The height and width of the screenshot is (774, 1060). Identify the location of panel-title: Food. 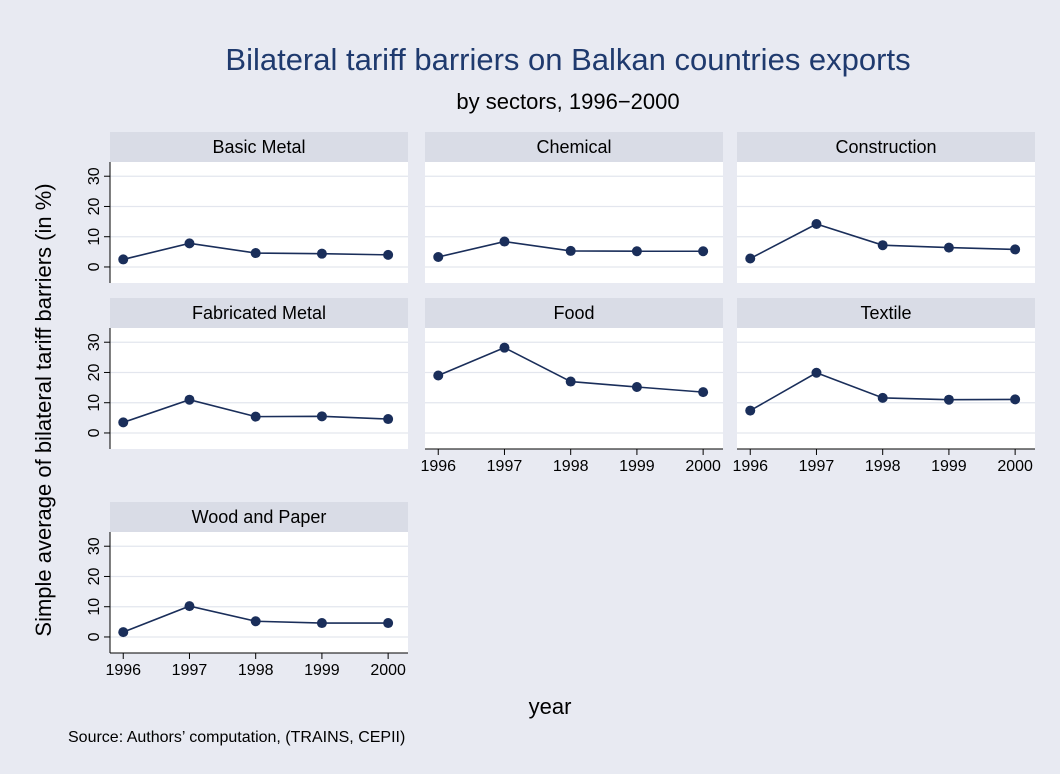
(573, 313).